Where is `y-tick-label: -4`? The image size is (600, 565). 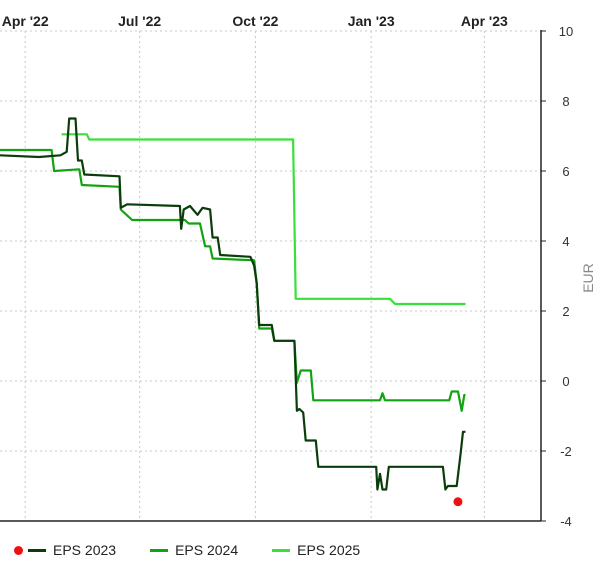 y-tick-label: -4 is located at coordinates (566, 521).